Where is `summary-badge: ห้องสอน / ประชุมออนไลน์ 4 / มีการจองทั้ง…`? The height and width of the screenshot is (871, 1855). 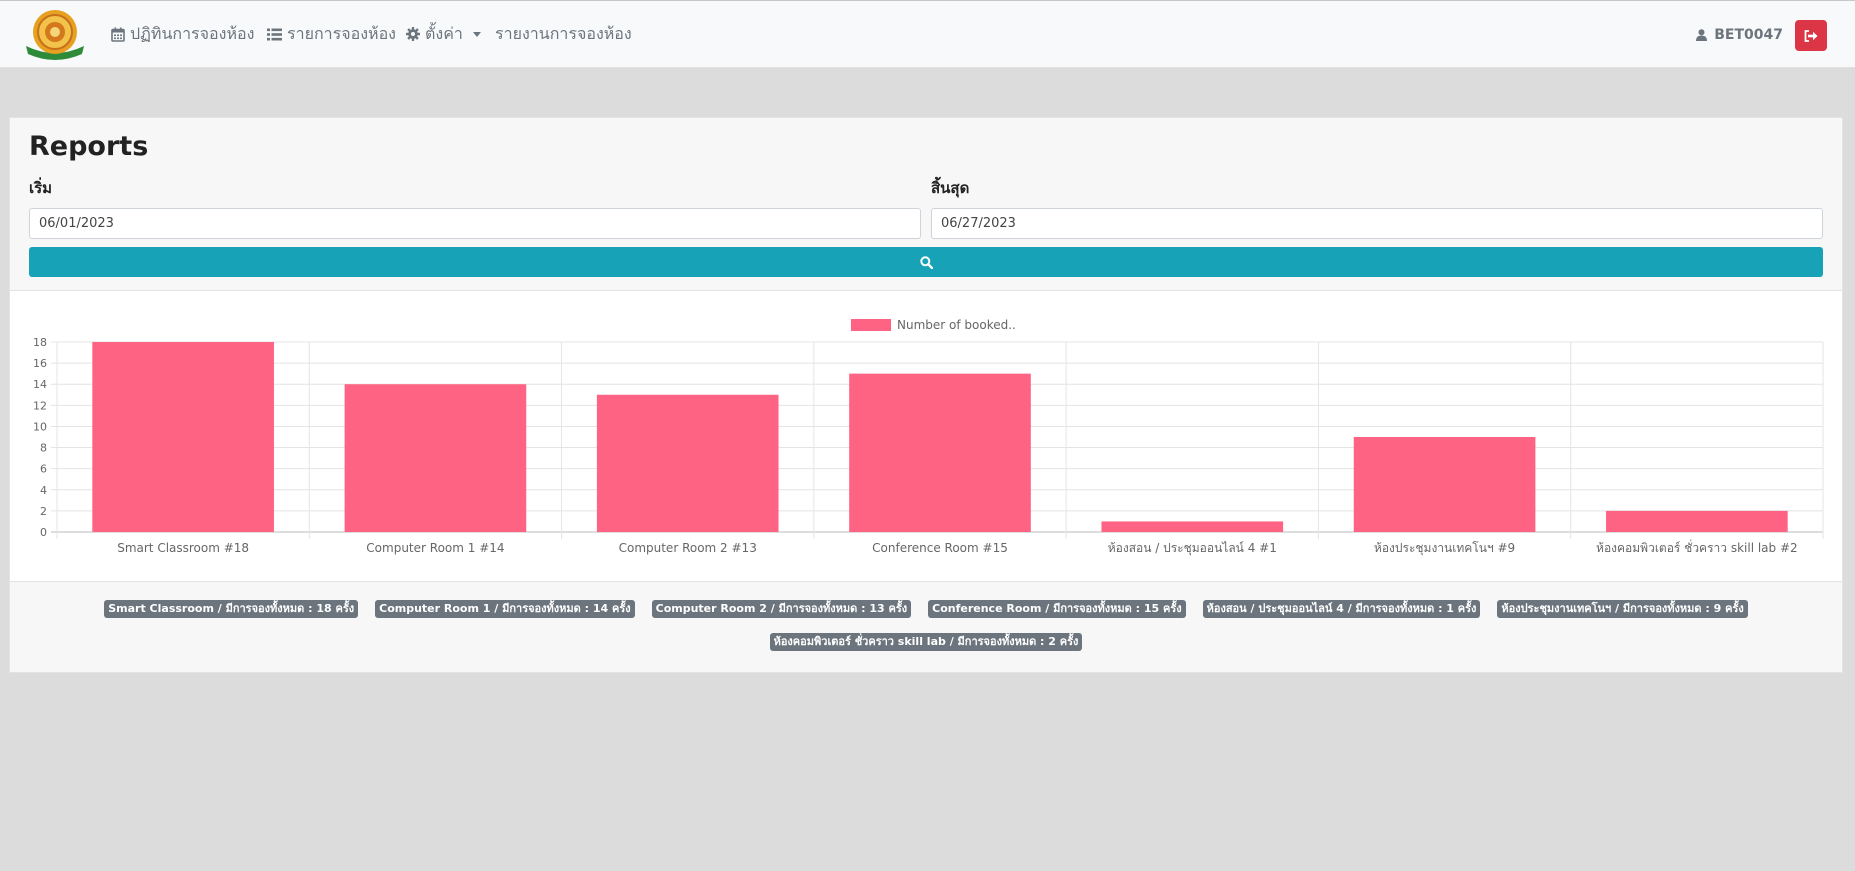
summary-badge: ห้องสอน / ประชุมออนไลน์ 4 / มีการจองทั้ง… is located at coordinates (1341, 609).